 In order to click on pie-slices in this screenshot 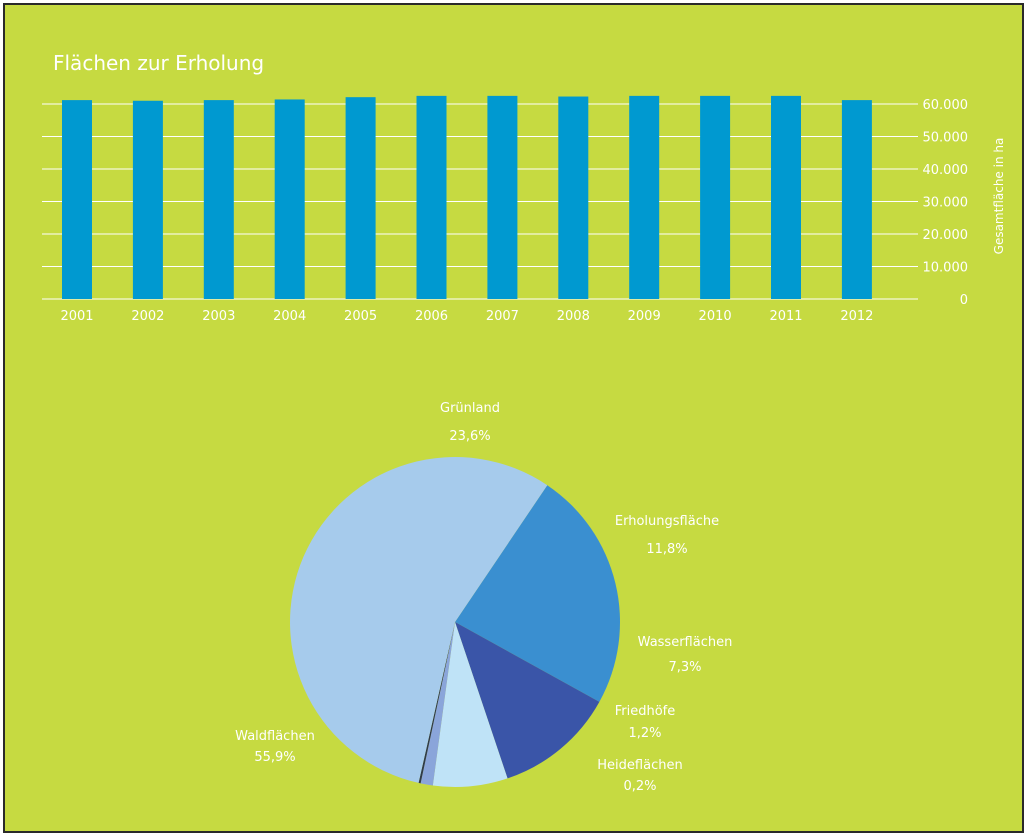, I will do `click(455, 622)`.